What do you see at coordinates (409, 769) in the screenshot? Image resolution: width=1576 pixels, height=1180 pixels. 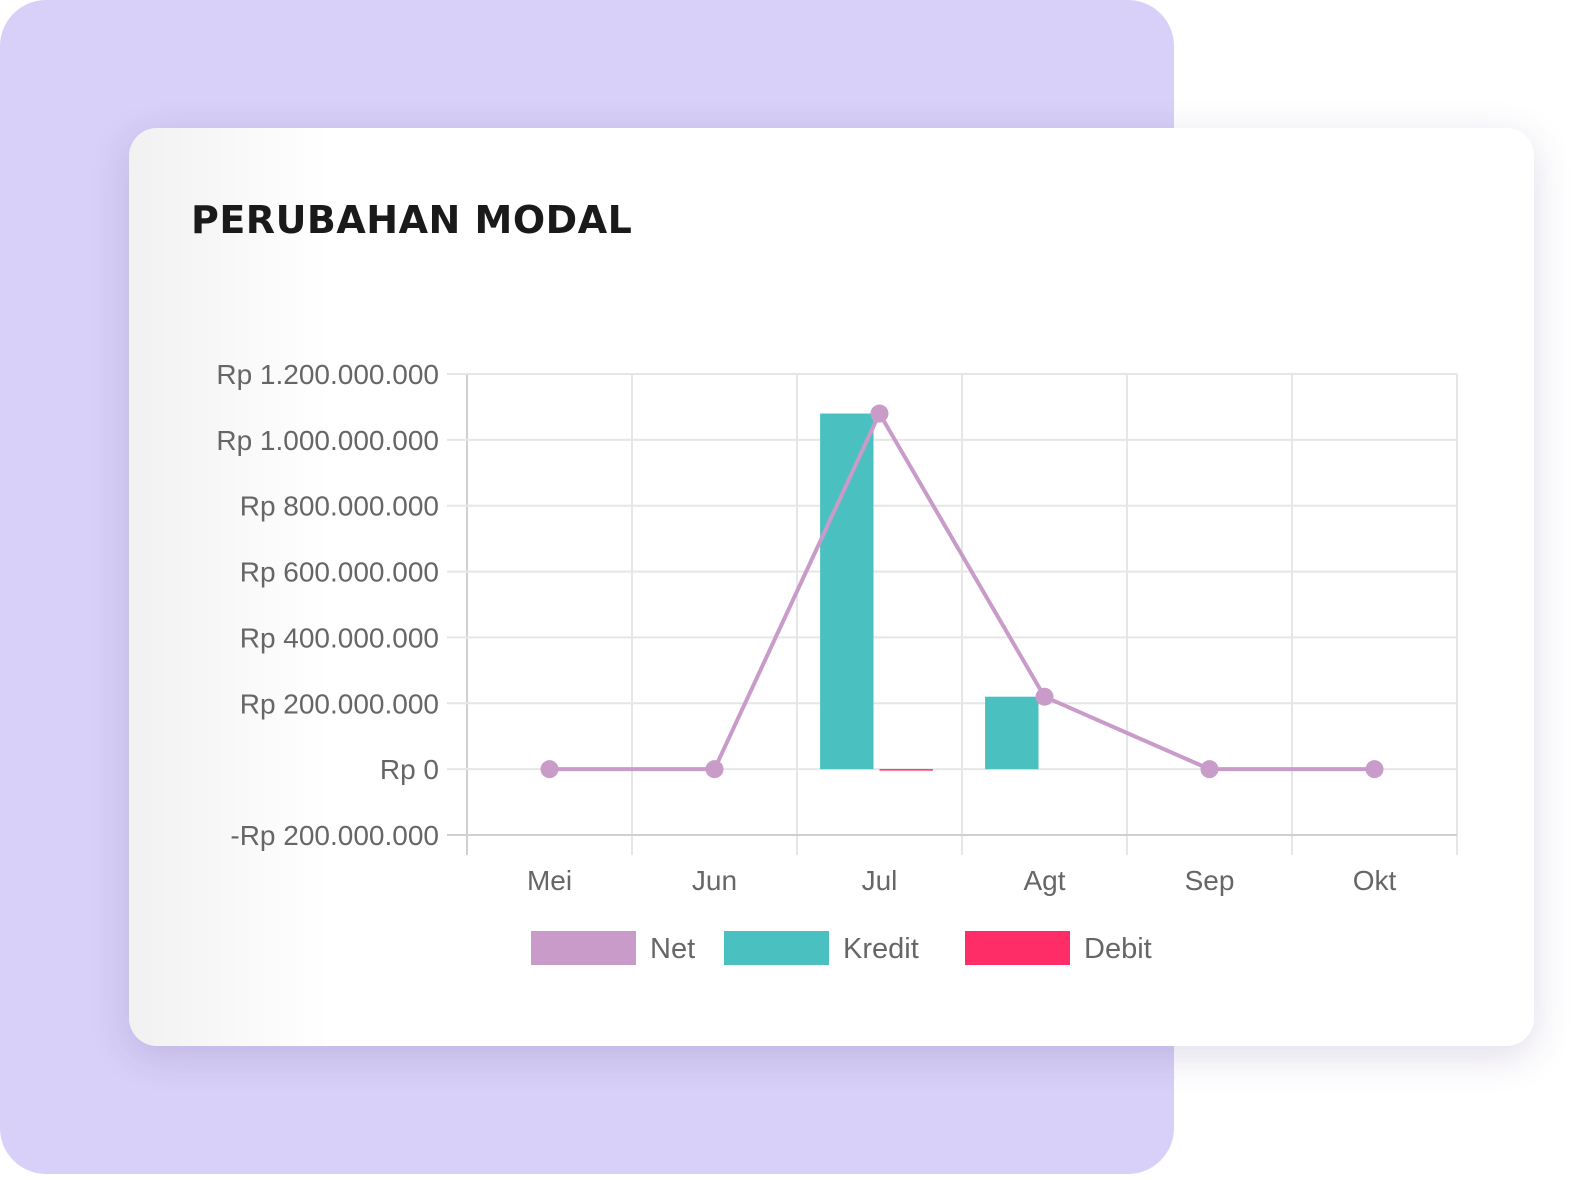 I see `y-tick-label: Rp 0` at bounding box center [409, 769].